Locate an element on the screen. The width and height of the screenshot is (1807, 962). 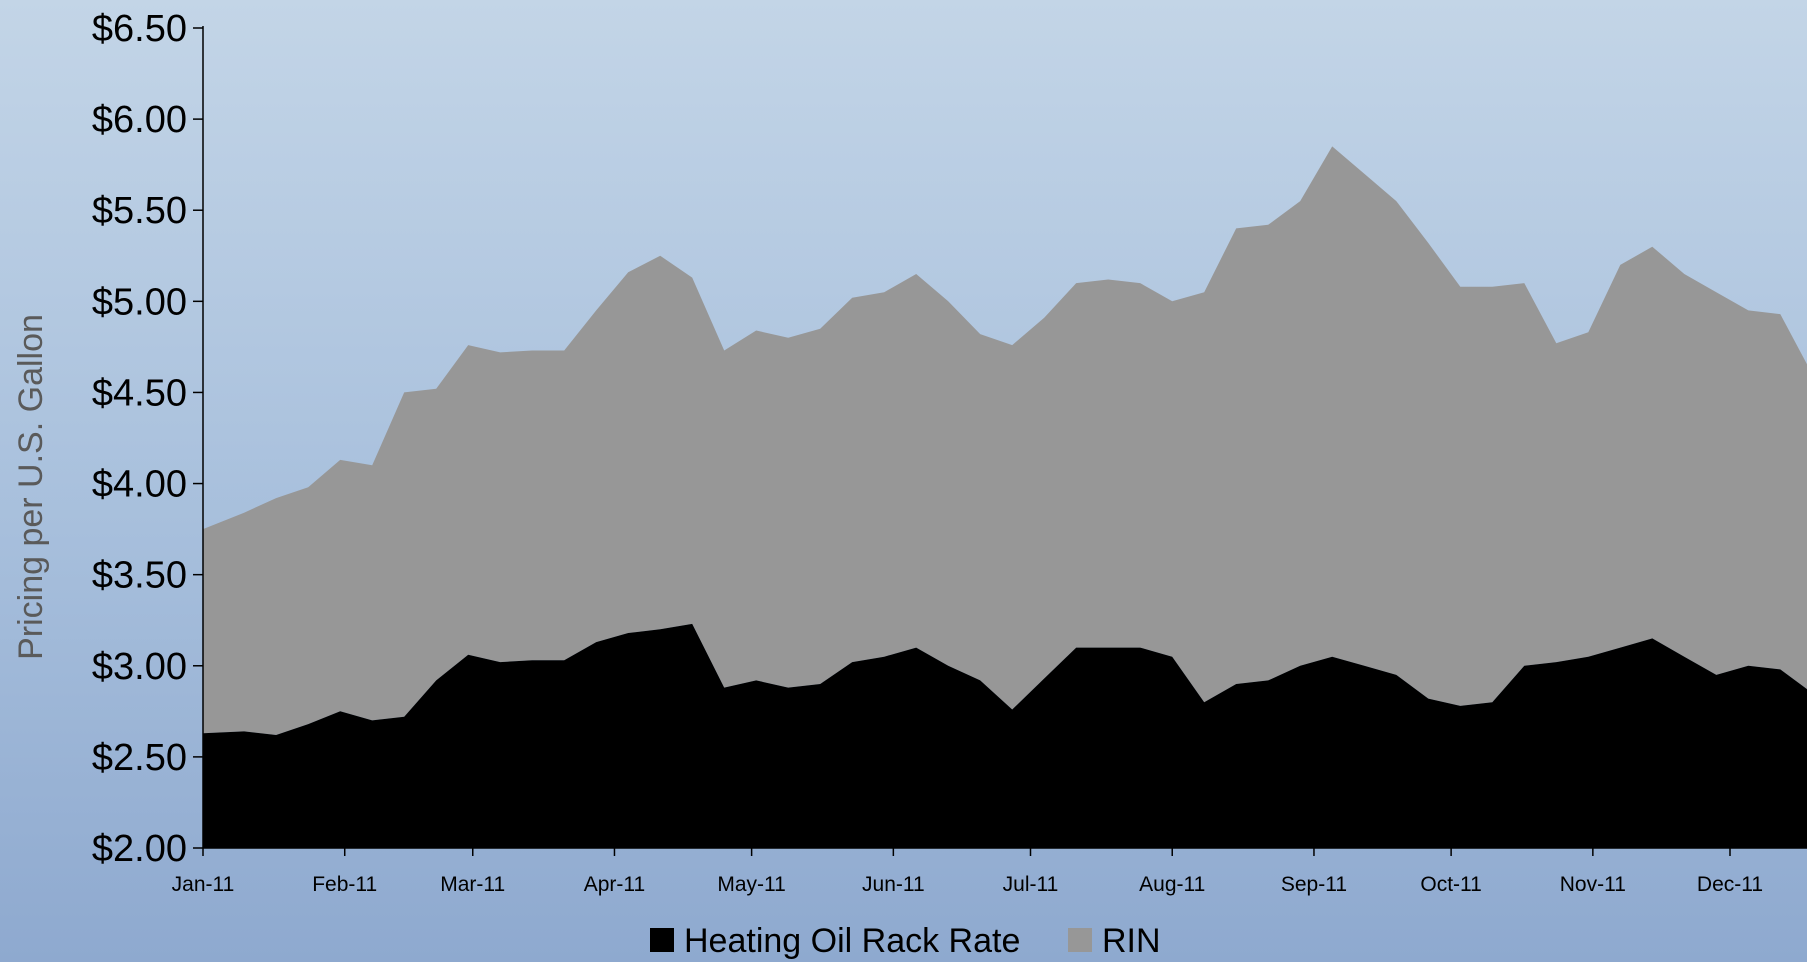
y-tick-label: $2.00 is located at coordinates (139, 849).